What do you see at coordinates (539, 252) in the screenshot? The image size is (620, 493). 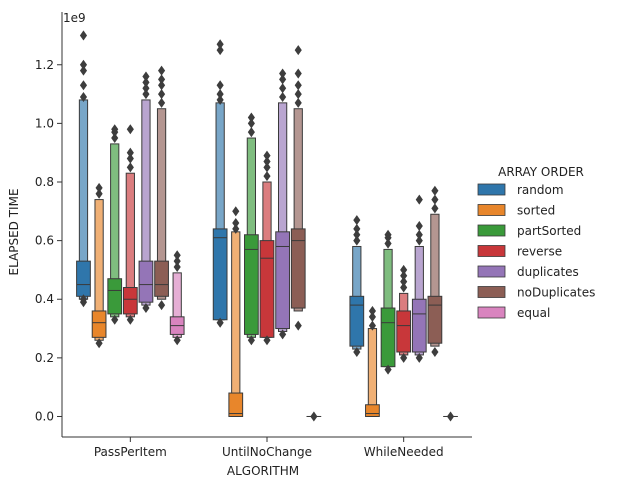 I see `legend-label: reverse` at bounding box center [539, 252].